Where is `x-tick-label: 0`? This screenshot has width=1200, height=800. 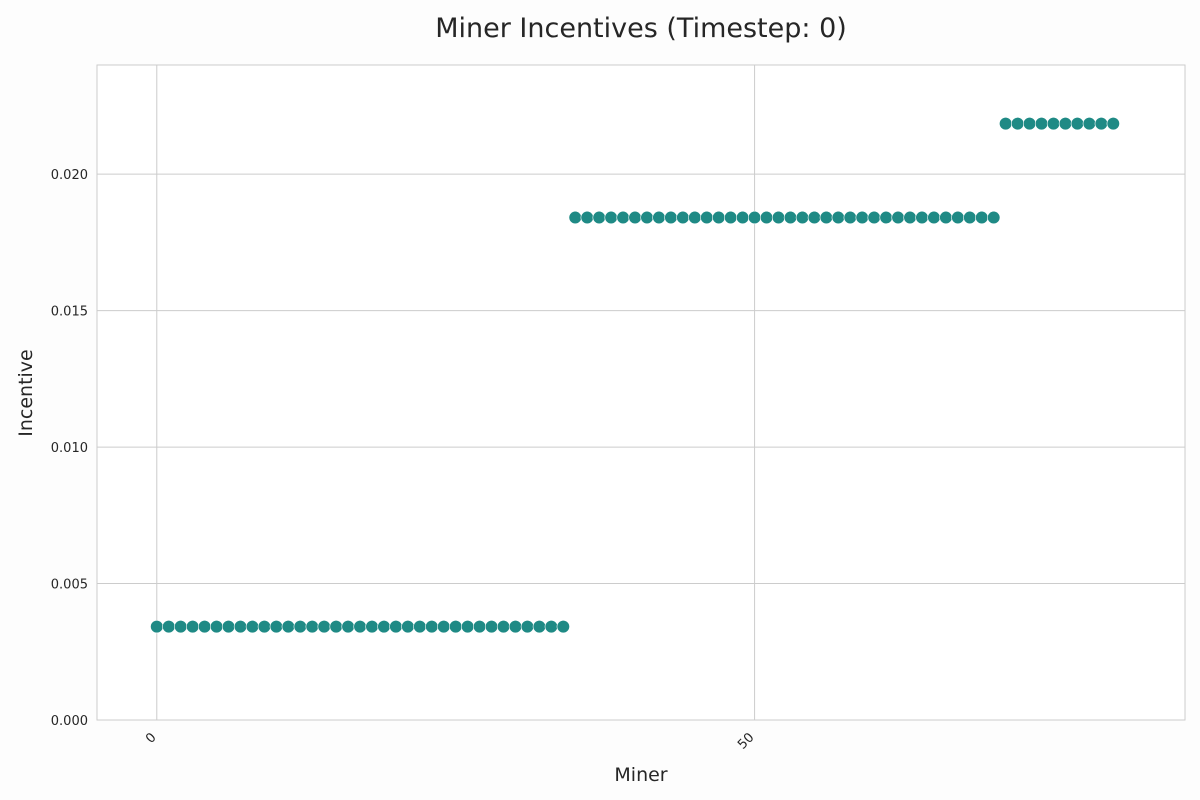 x-tick-label: 0 is located at coordinates (151, 738).